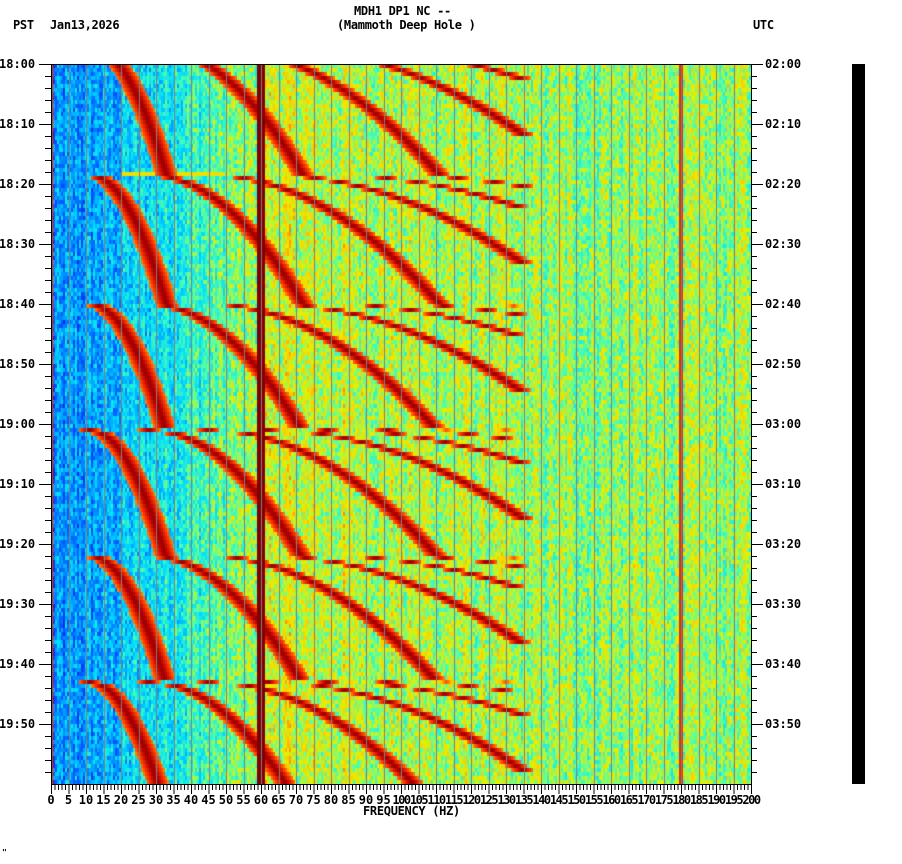  Describe the element at coordinates (783, 64) in the screenshot. I see `y-tick-label-right: 02:00` at that location.